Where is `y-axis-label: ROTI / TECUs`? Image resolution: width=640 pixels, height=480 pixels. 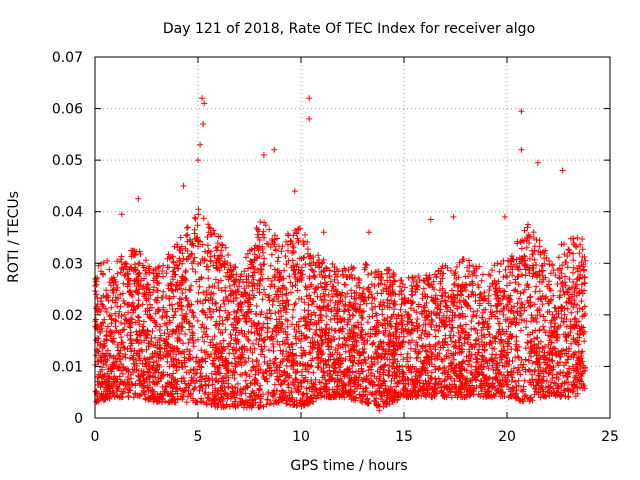 y-axis-label: ROTI / TECUs is located at coordinates (14, 237).